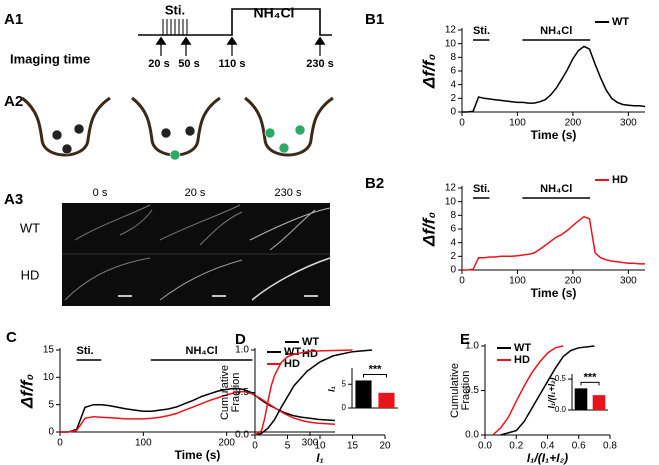 This screenshot has width=659, height=465. What do you see at coordinates (13, 199) in the screenshot?
I see `panel-label: A3` at bounding box center [13, 199].